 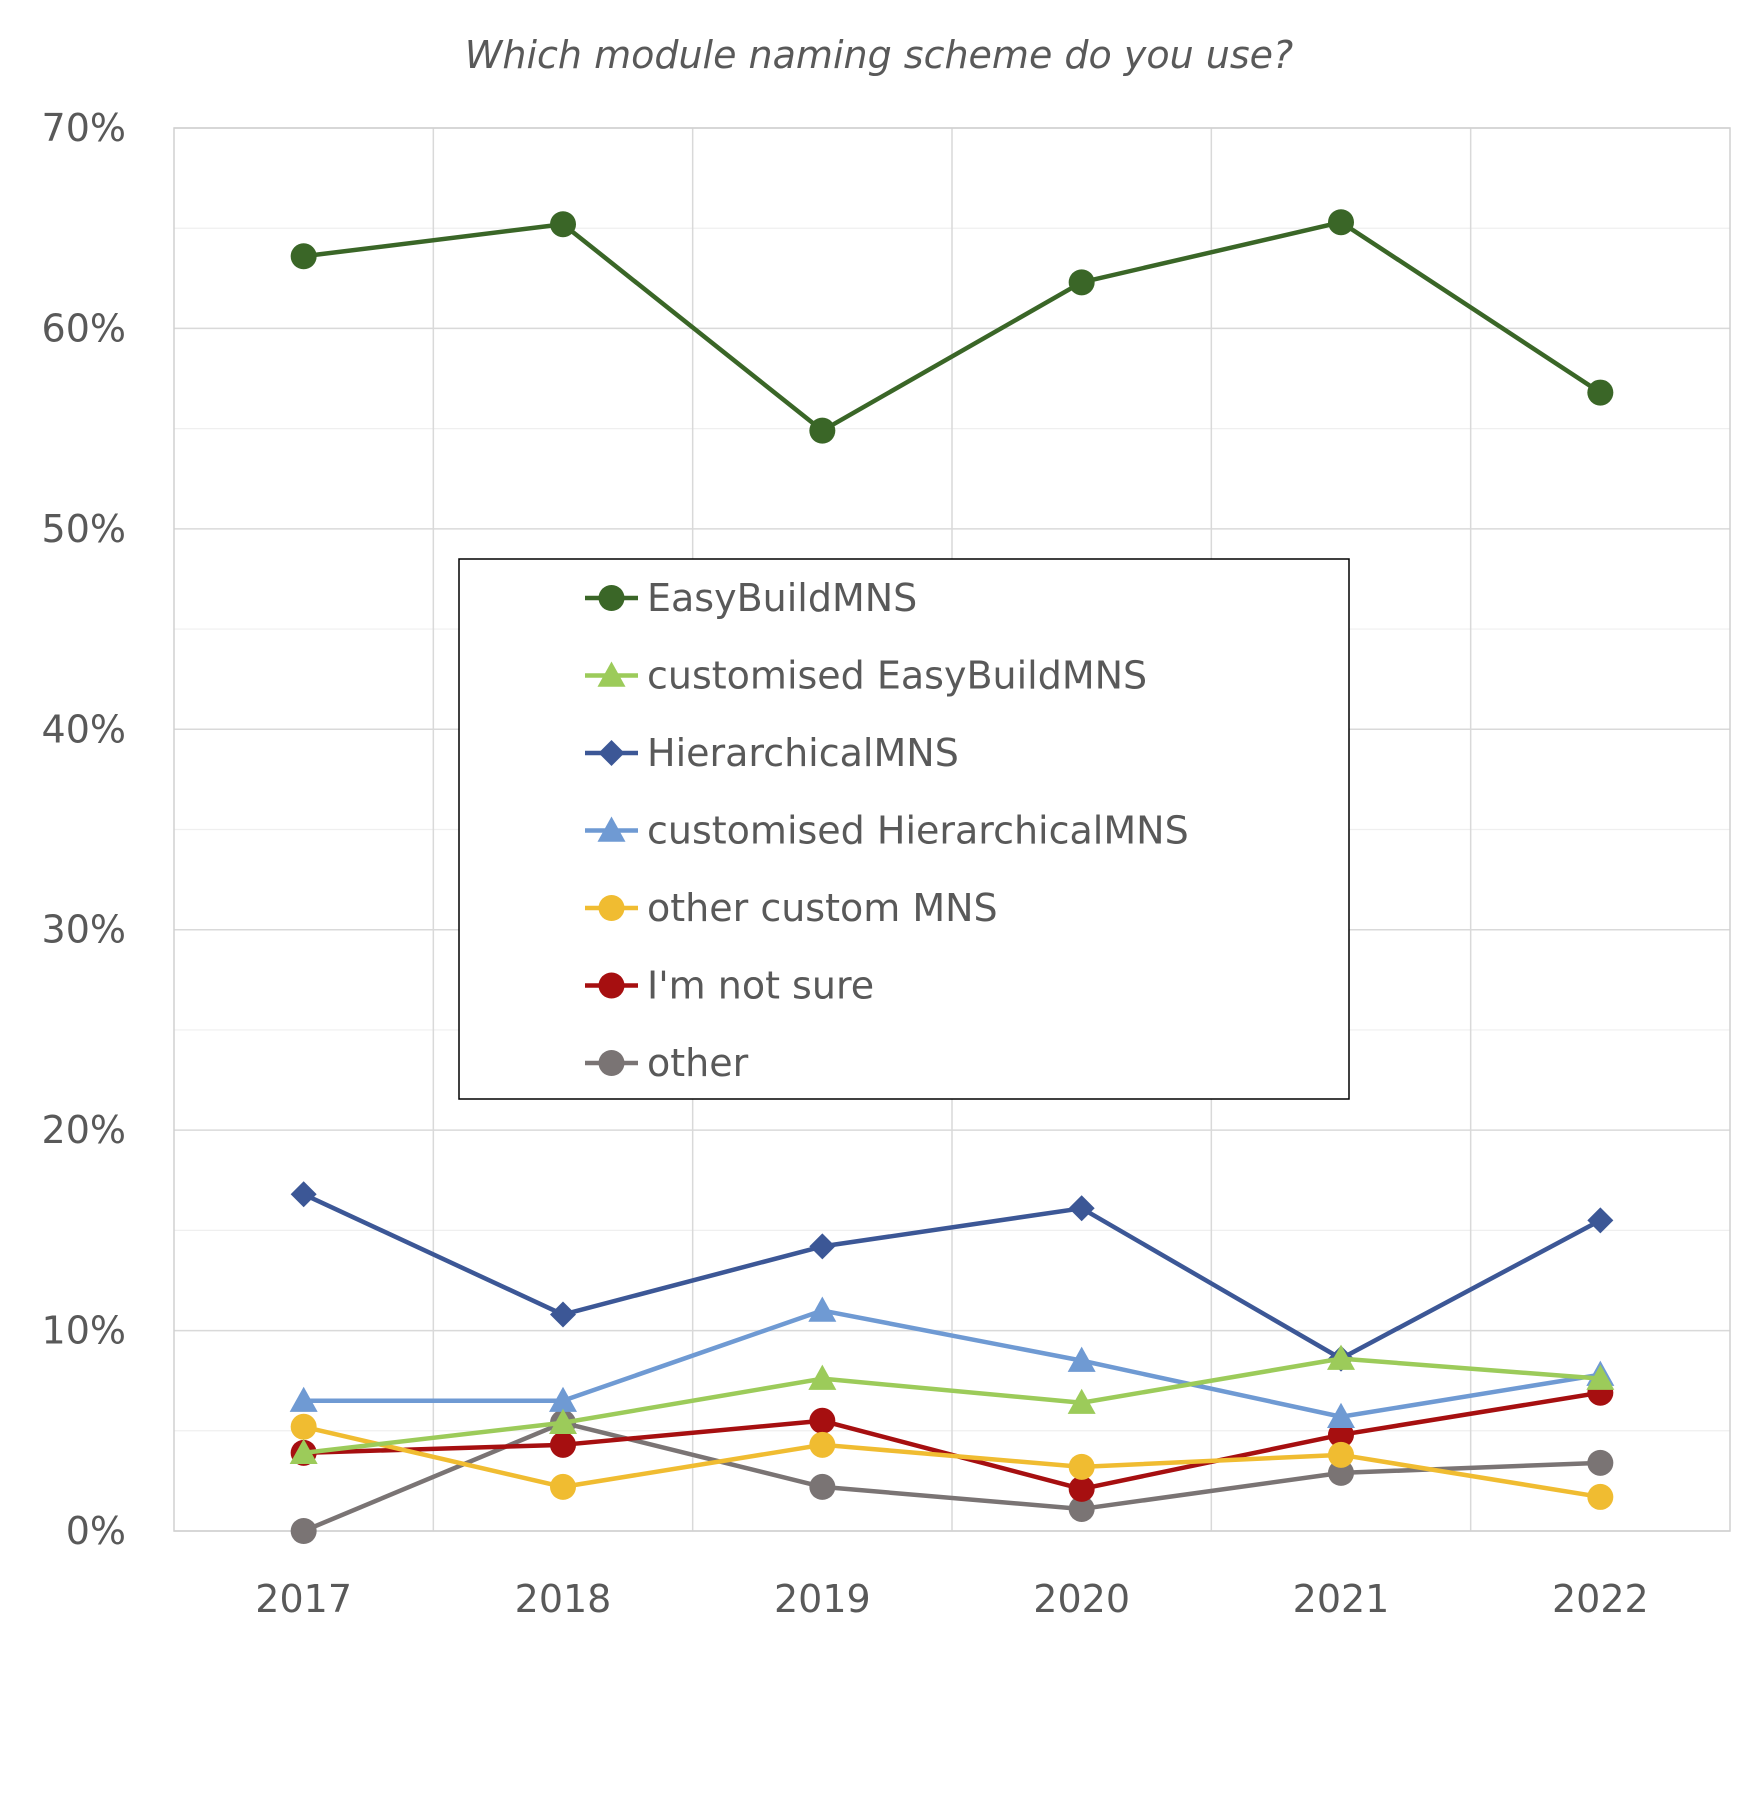 What do you see at coordinates (1081, 1599) in the screenshot?
I see `x-tick-label: 2020` at bounding box center [1081, 1599].